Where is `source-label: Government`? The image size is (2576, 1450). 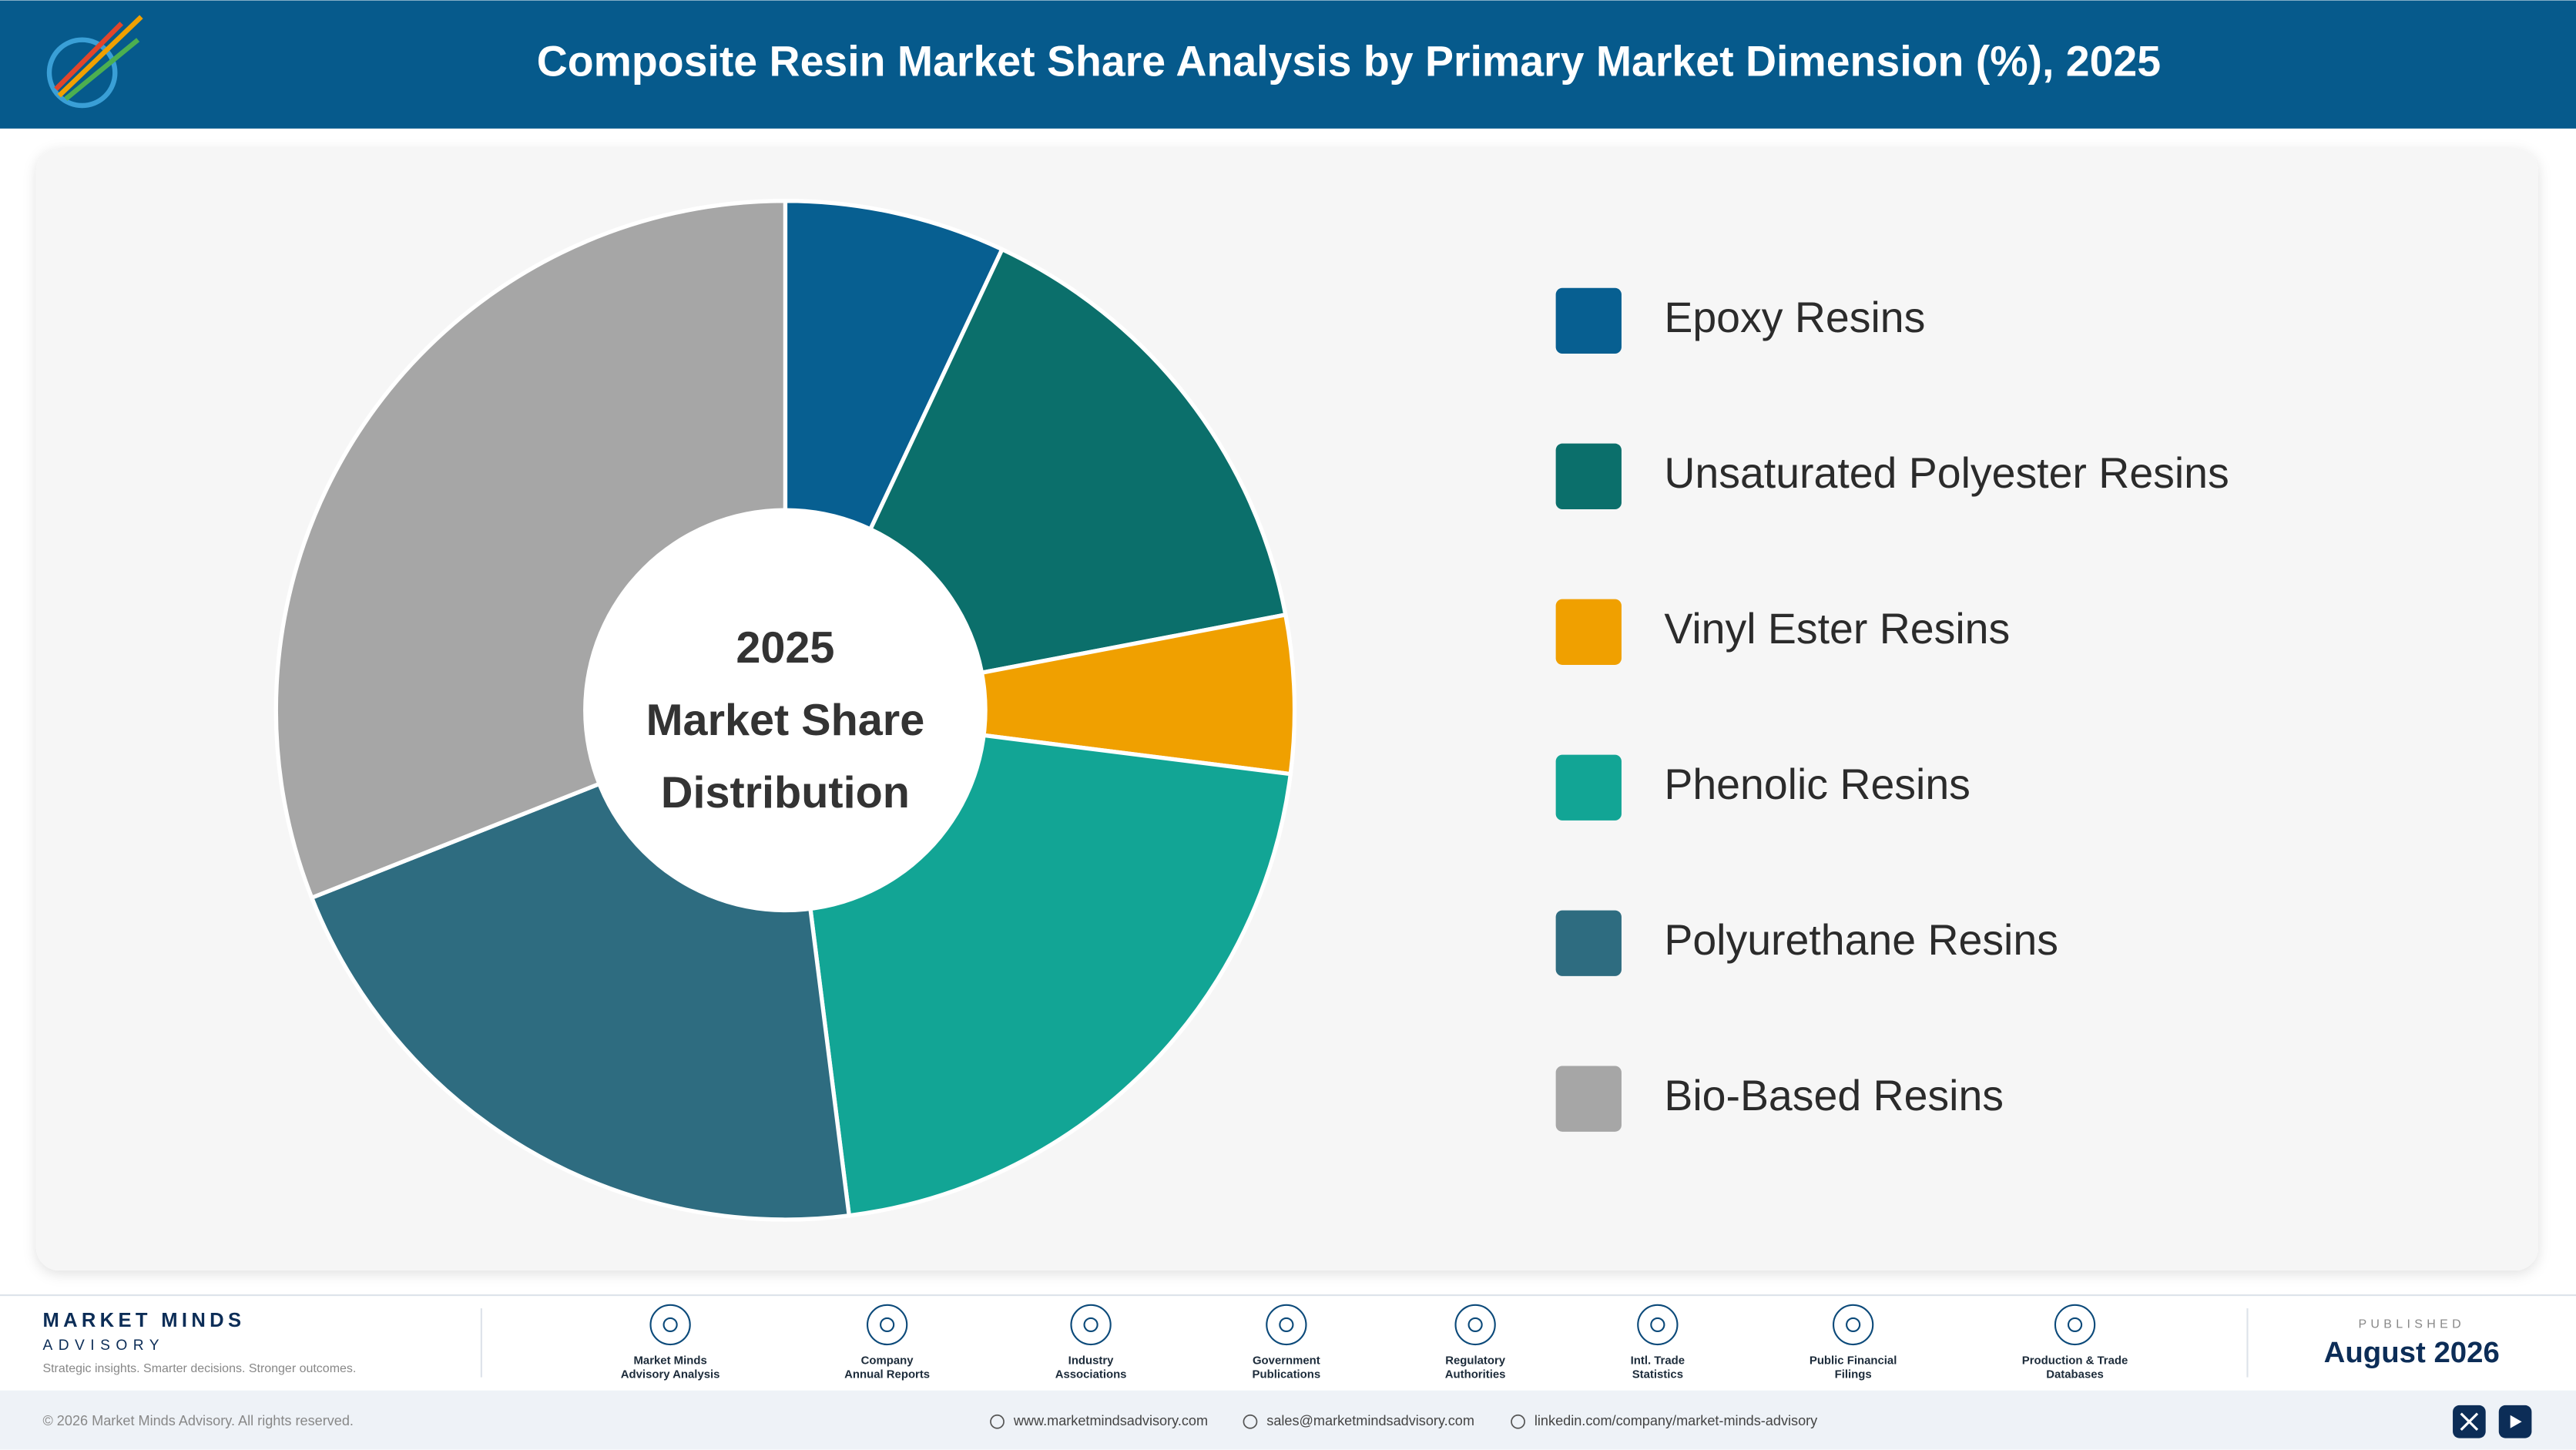 source-label: Government is located at coordinates (1286, 1360).